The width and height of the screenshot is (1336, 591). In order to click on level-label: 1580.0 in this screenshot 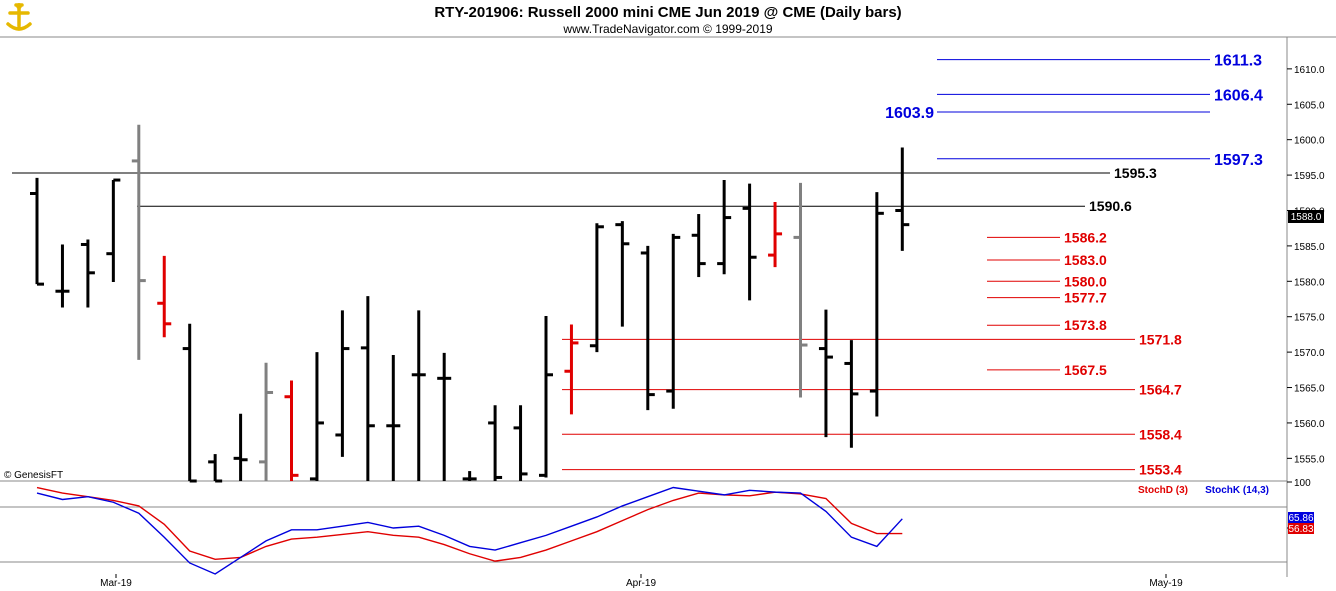, I will do `click(1085, 281)`.